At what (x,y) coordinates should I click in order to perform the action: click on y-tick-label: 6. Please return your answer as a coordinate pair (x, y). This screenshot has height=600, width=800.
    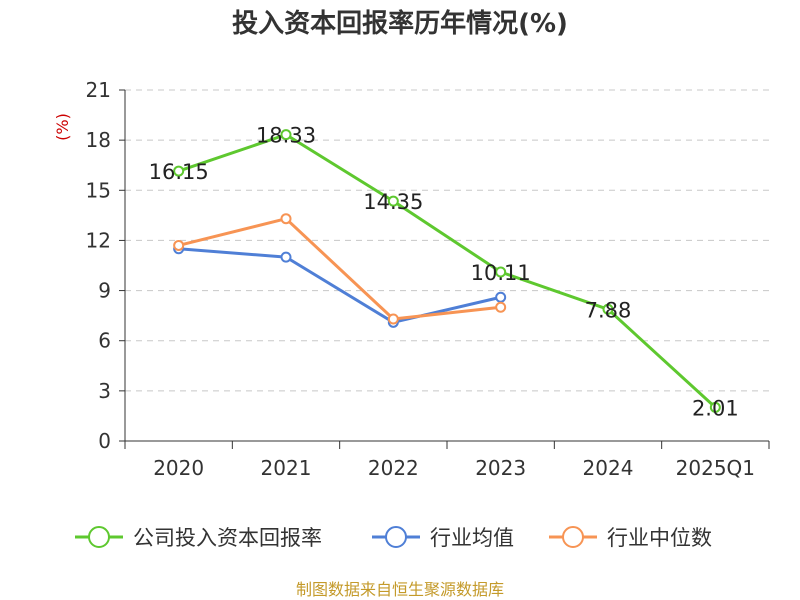
    Looking at the image, I should click on (104, 341).